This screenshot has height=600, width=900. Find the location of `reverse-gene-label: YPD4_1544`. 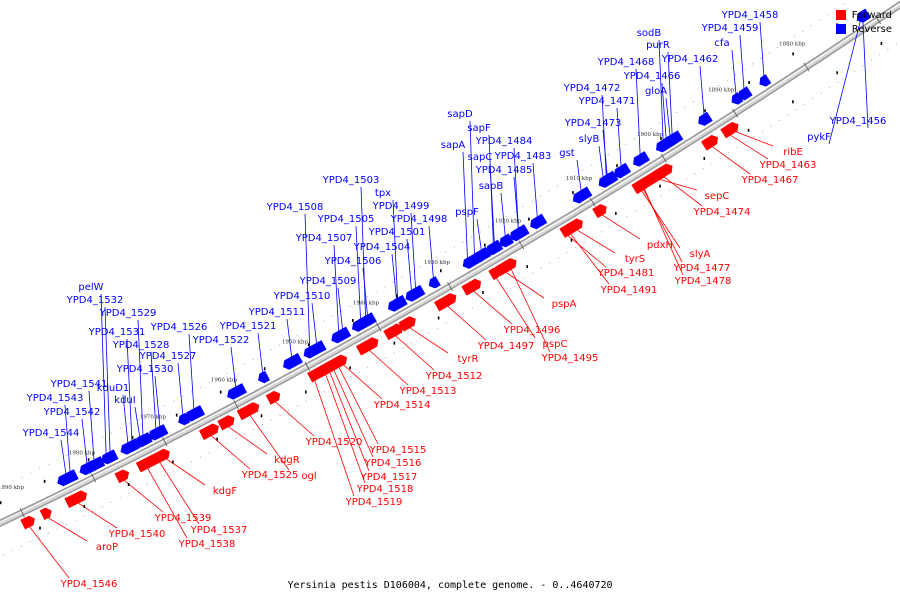

reverse-gene-label: YPD4_1544 is located at coordinates (51, 433).